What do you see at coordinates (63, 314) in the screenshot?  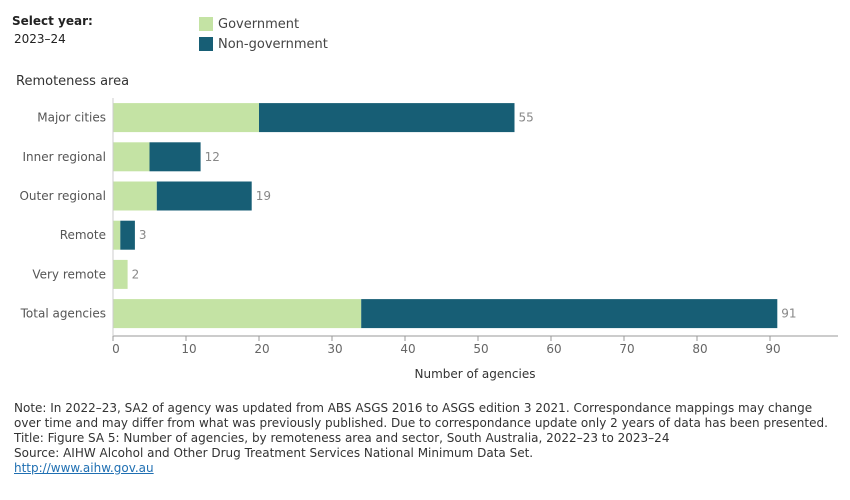 I see `category-label-total-agencies: Total agencies` at bounding box center [63, 314].